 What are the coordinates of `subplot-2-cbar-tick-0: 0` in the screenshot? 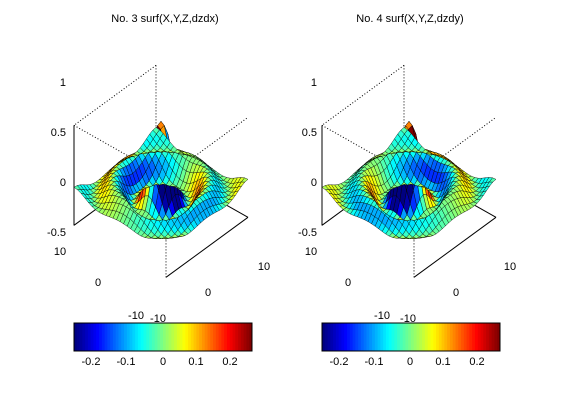 It's located at (410, 362).